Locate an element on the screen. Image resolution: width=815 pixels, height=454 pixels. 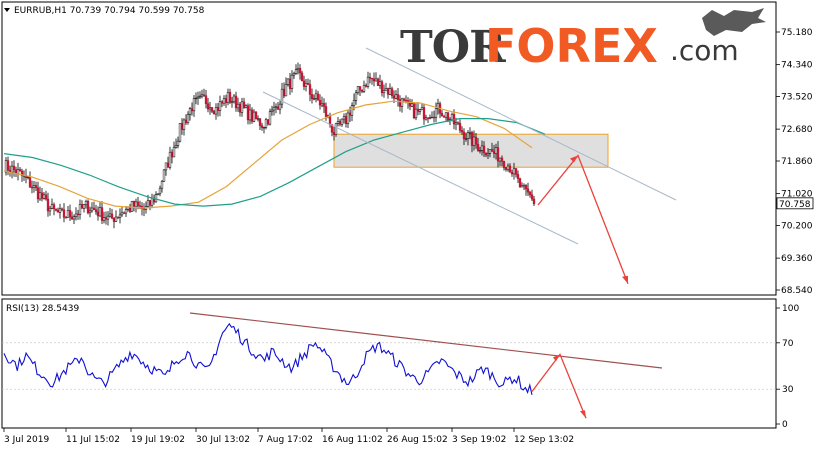
collapse-triangle-icon is located at coordinates (7, 10).